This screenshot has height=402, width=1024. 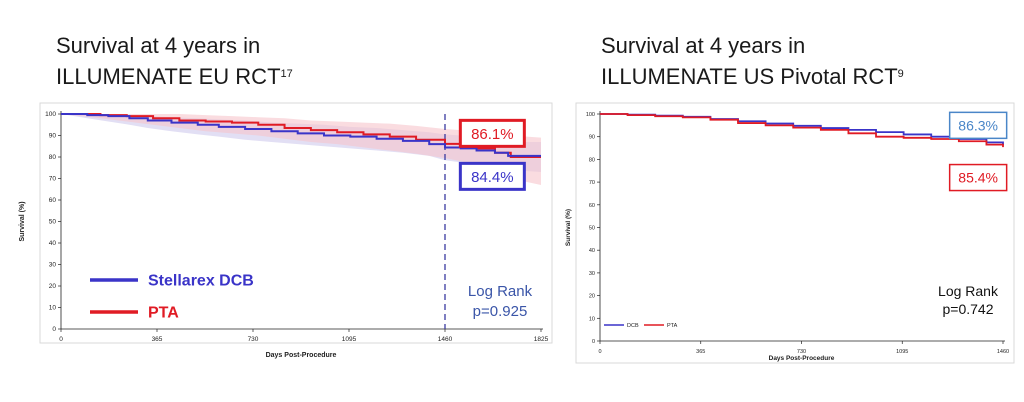 I want to click on callout-value: 85.4%, so click(x=978, y=178).